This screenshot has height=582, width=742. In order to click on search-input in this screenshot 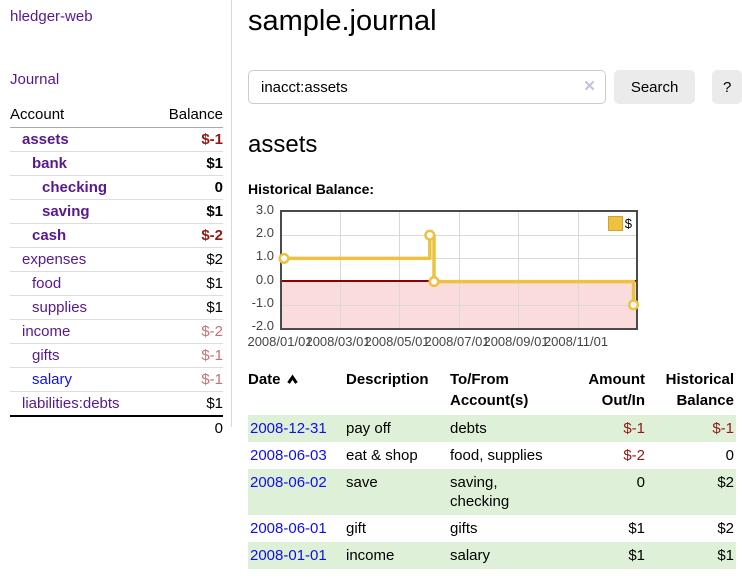, I will do `click(427, 87)`.